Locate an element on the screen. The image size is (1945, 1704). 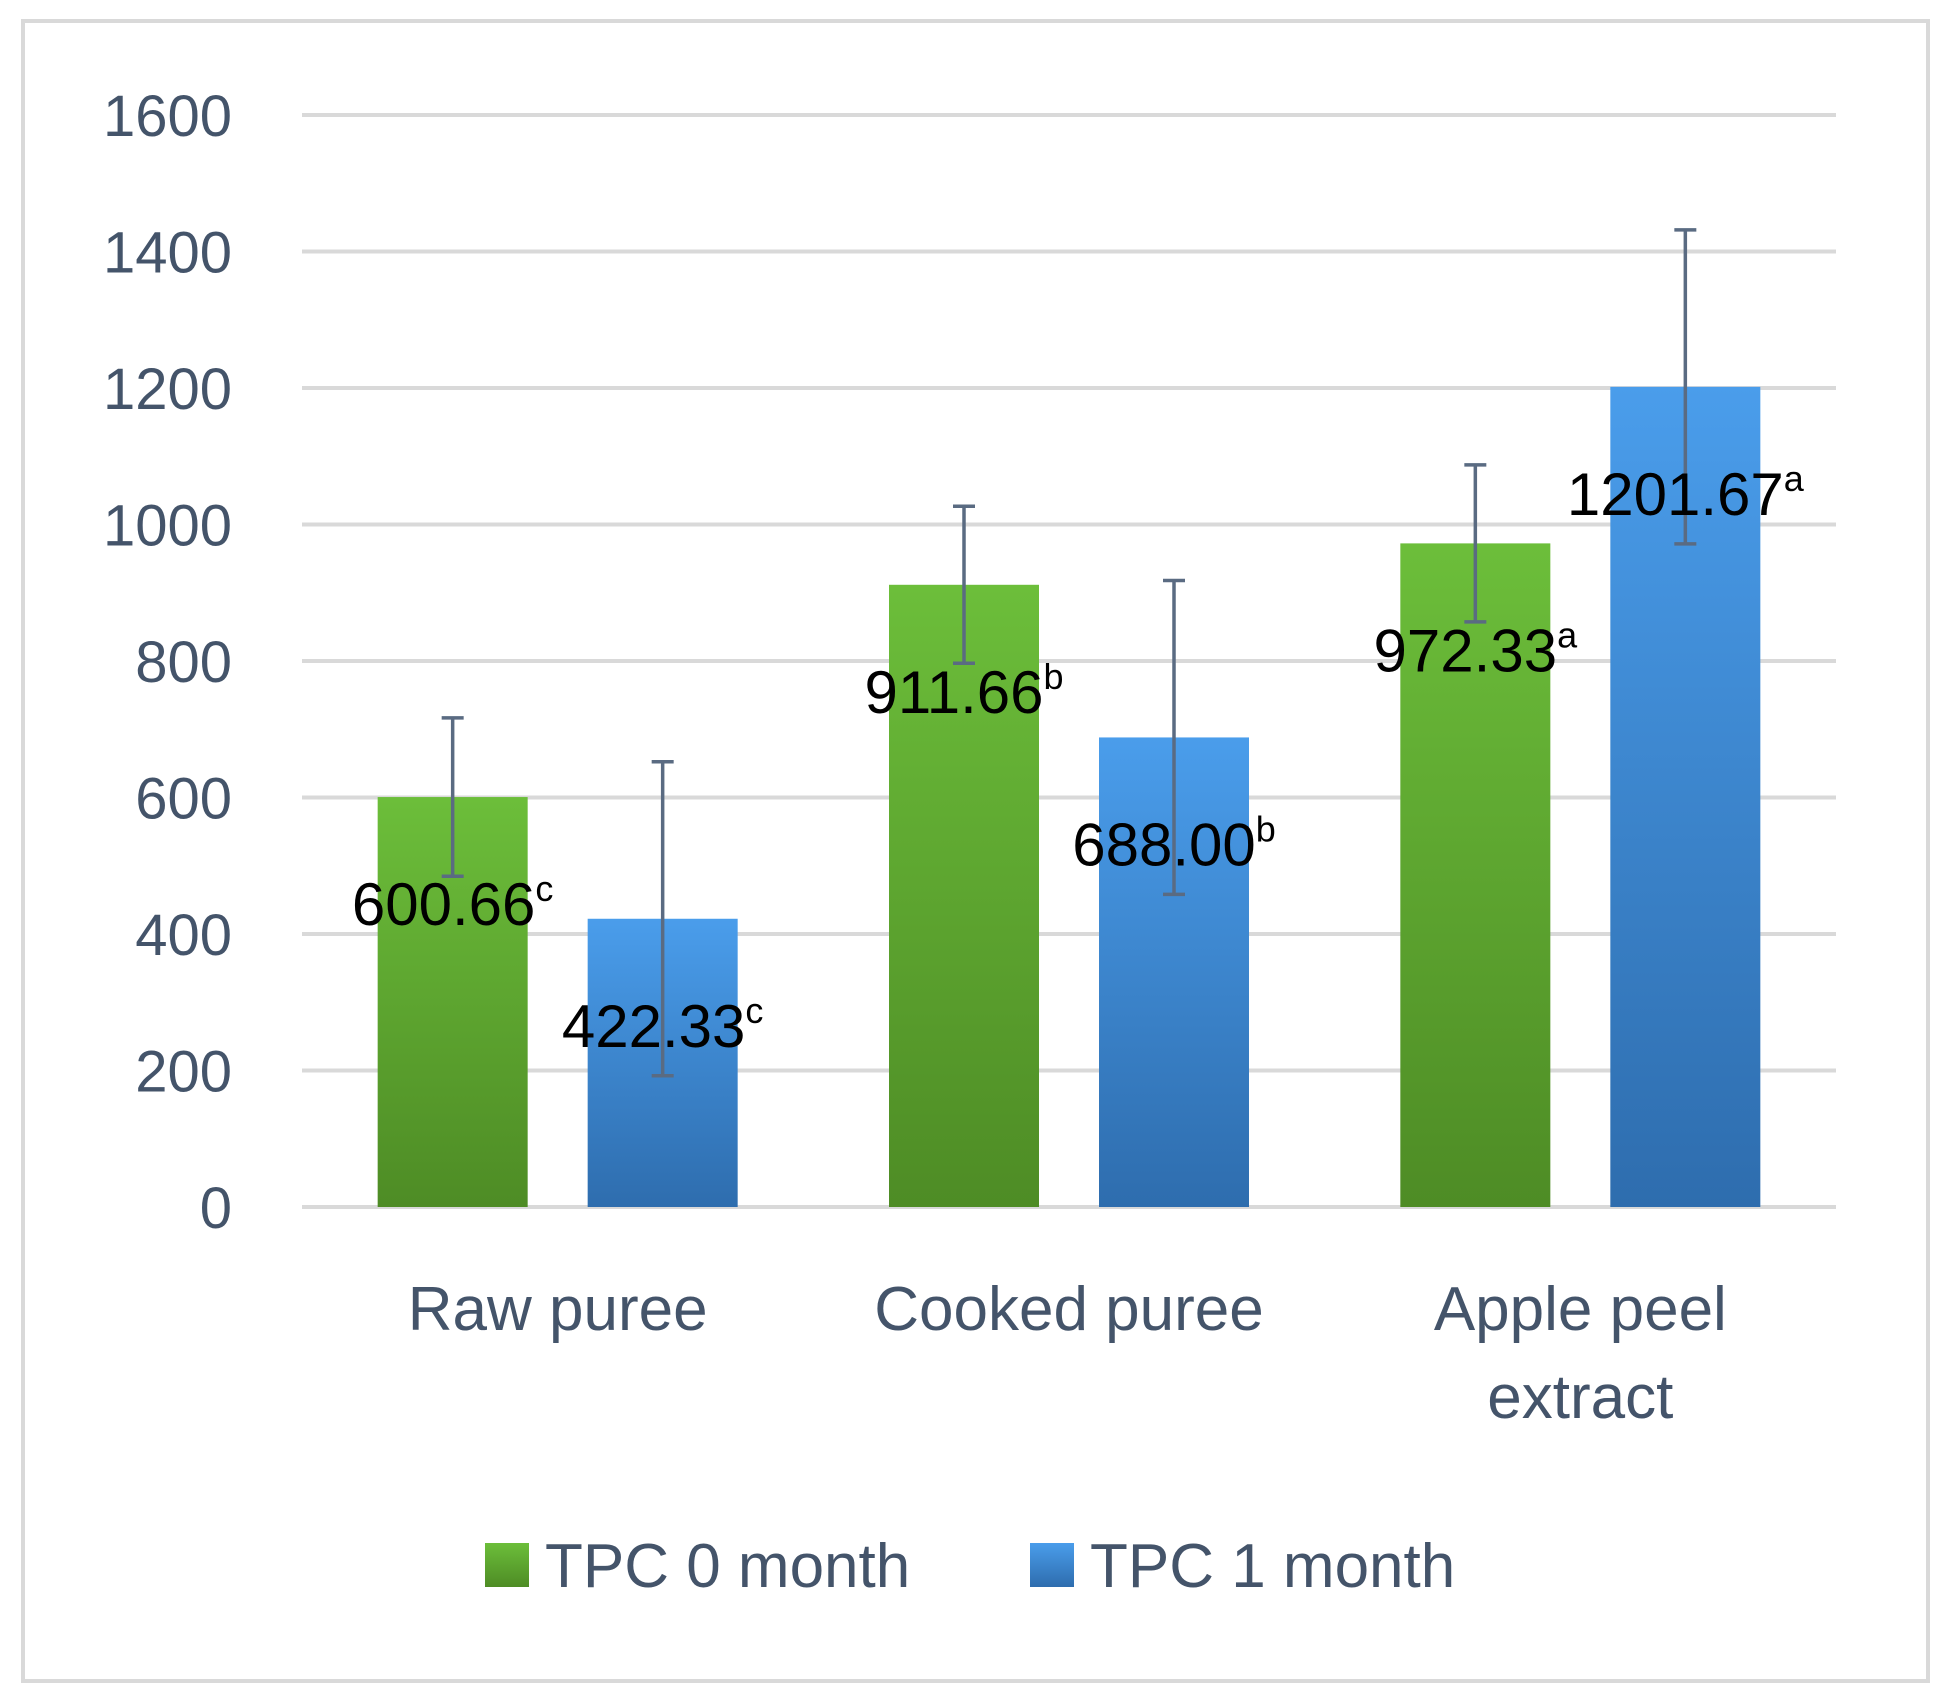
y-tick-label-8: 1600 is located at coordinates (167, 116).